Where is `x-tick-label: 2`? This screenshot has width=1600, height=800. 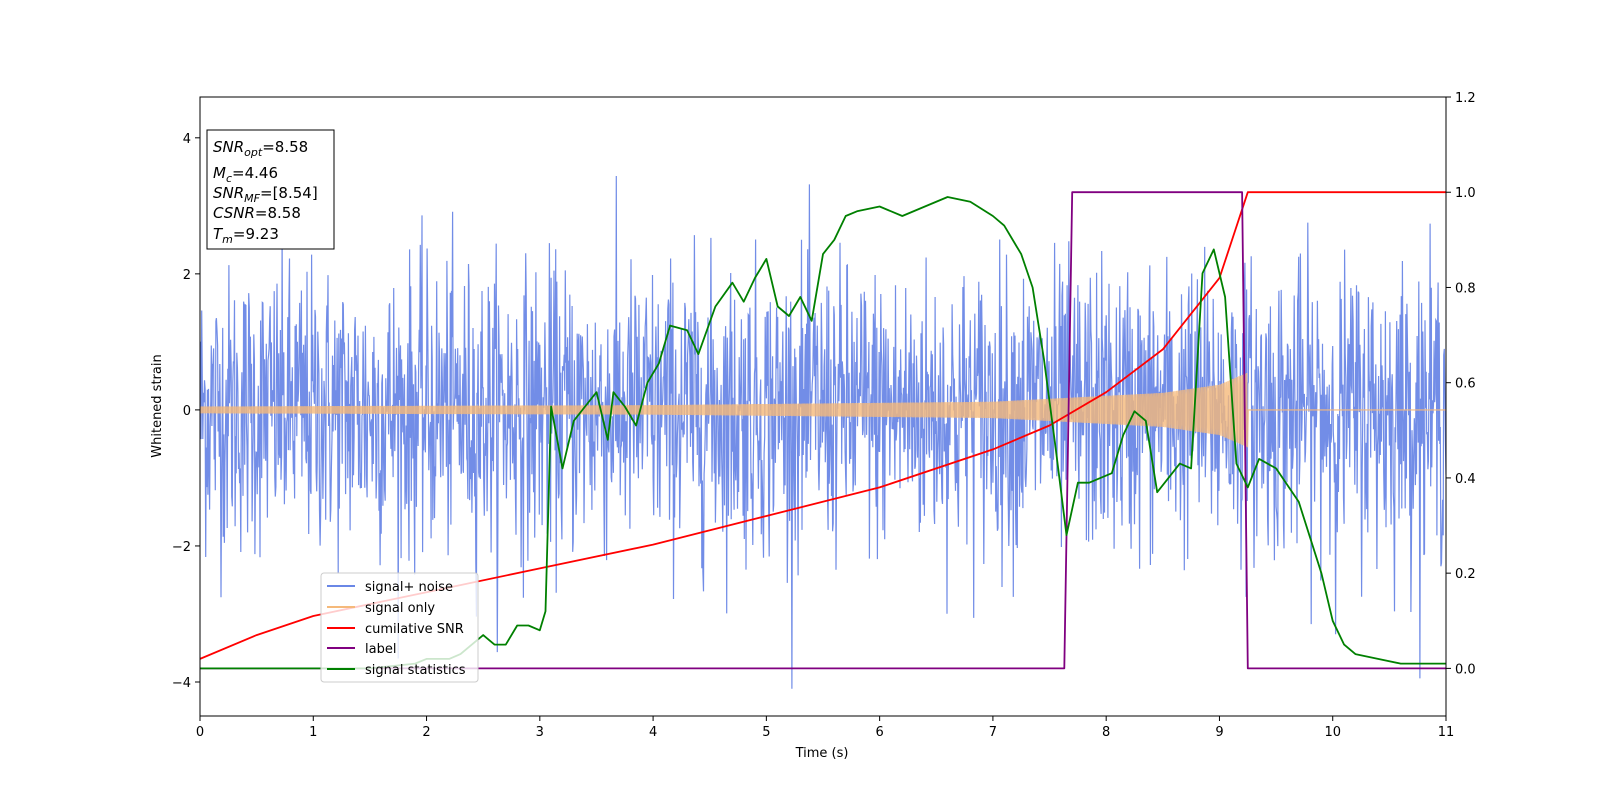
x-tick-label: 2 is located at coordinates (426, 732).